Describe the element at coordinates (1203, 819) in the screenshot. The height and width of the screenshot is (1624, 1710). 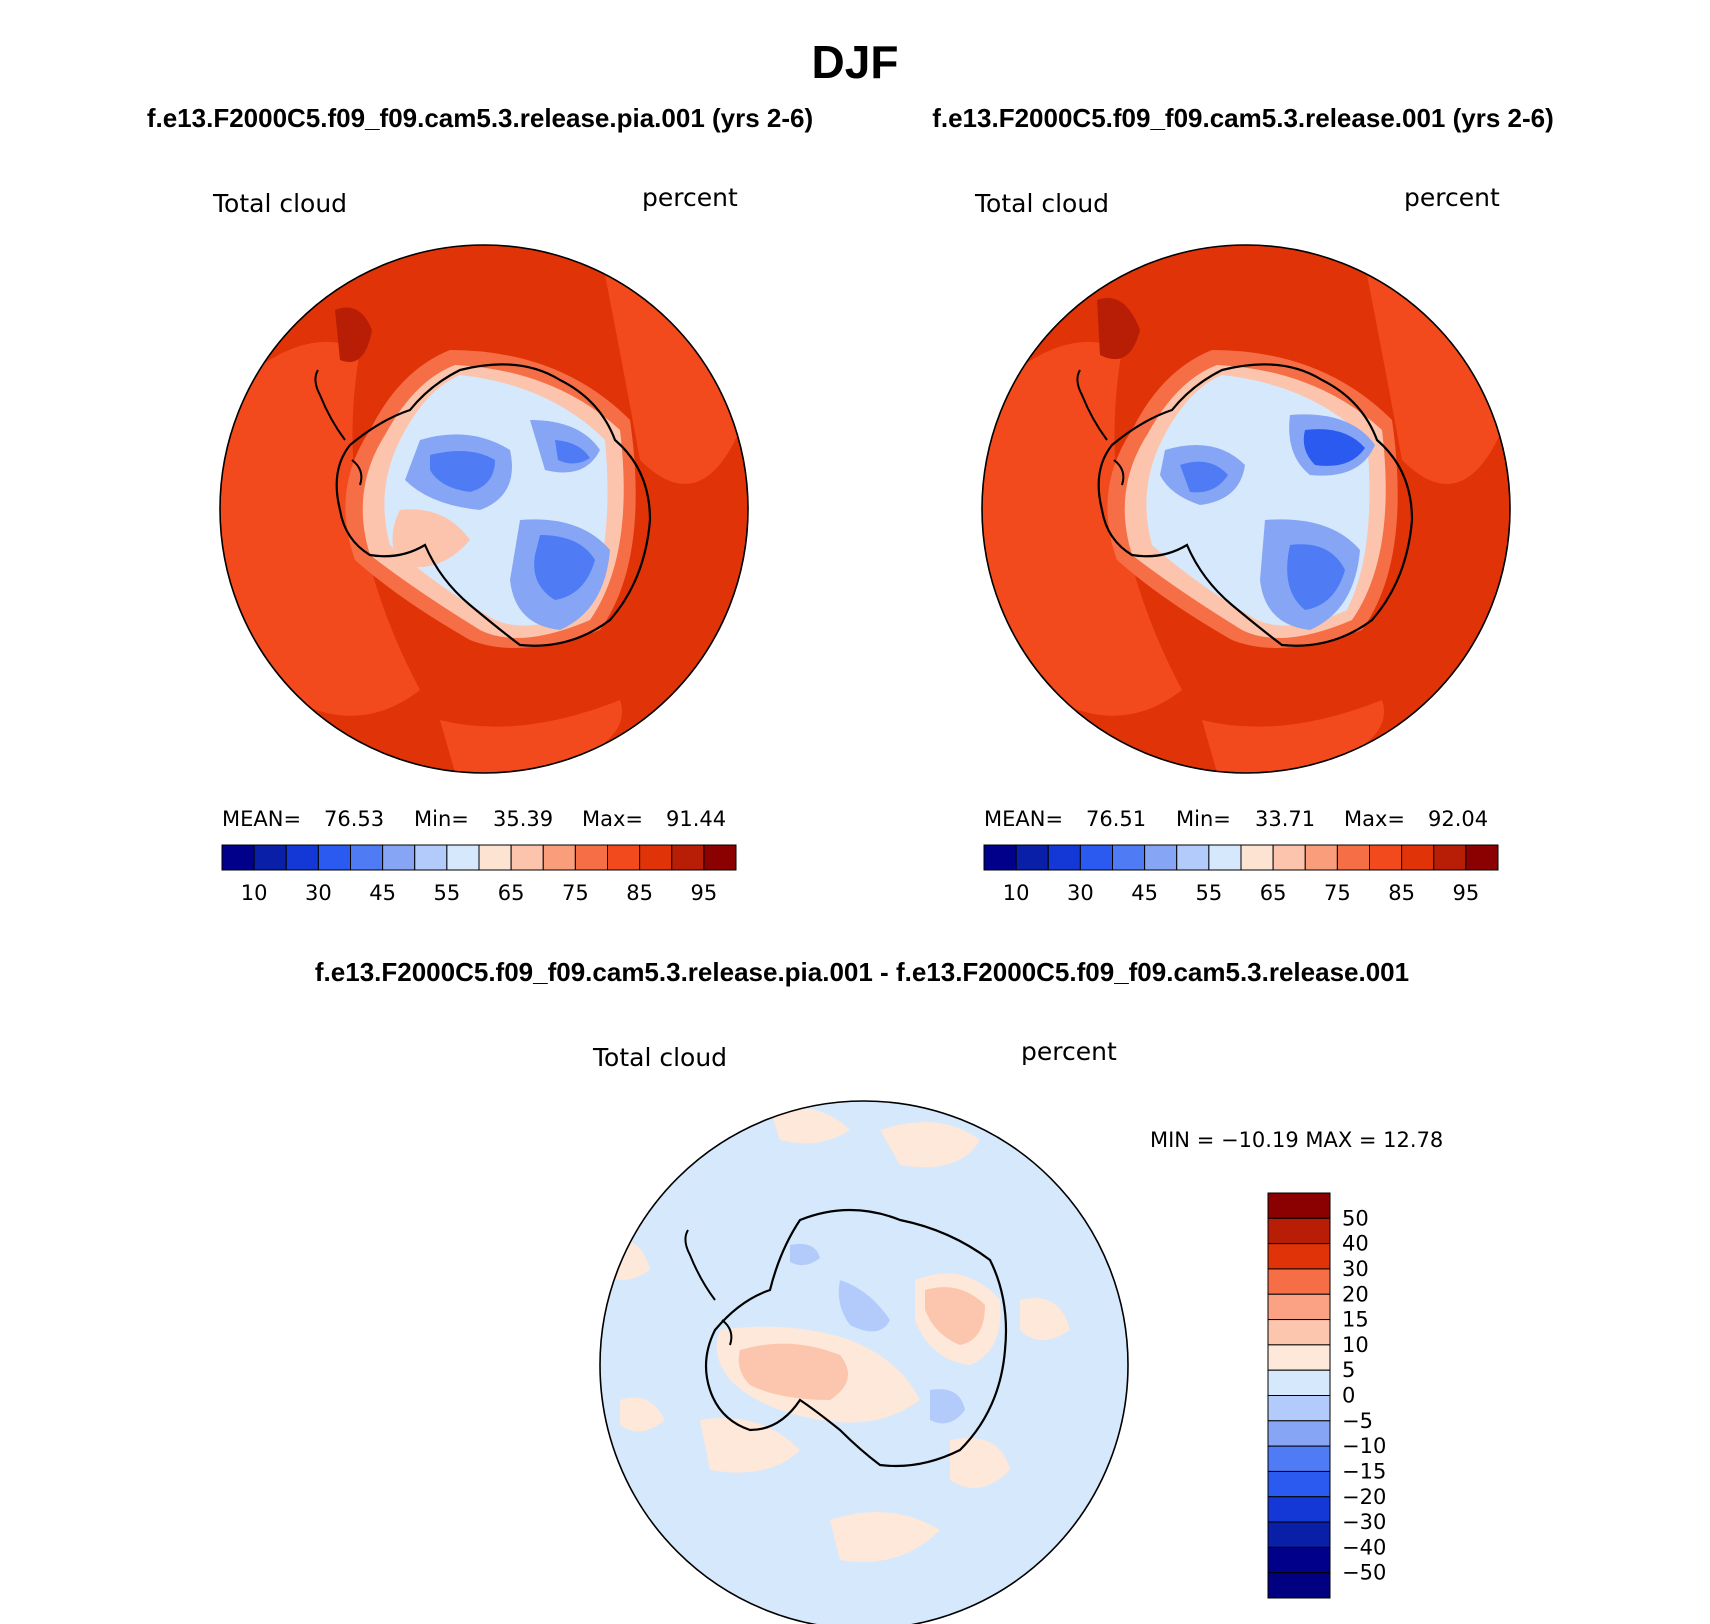
I see `right-min-label: Min=` at that location.